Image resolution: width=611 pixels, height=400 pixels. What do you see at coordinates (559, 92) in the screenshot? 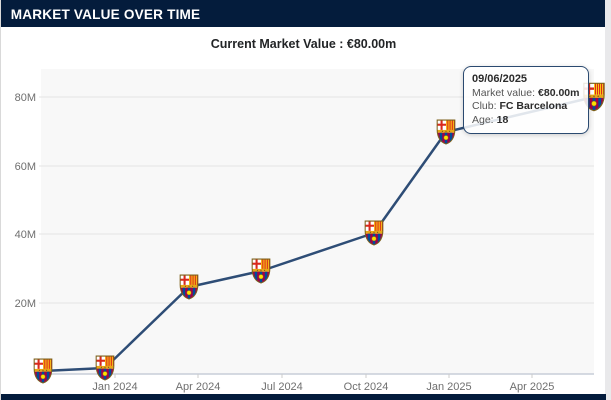
I see `tooltip-value: €80.00m` at bounding box center [559, 92].